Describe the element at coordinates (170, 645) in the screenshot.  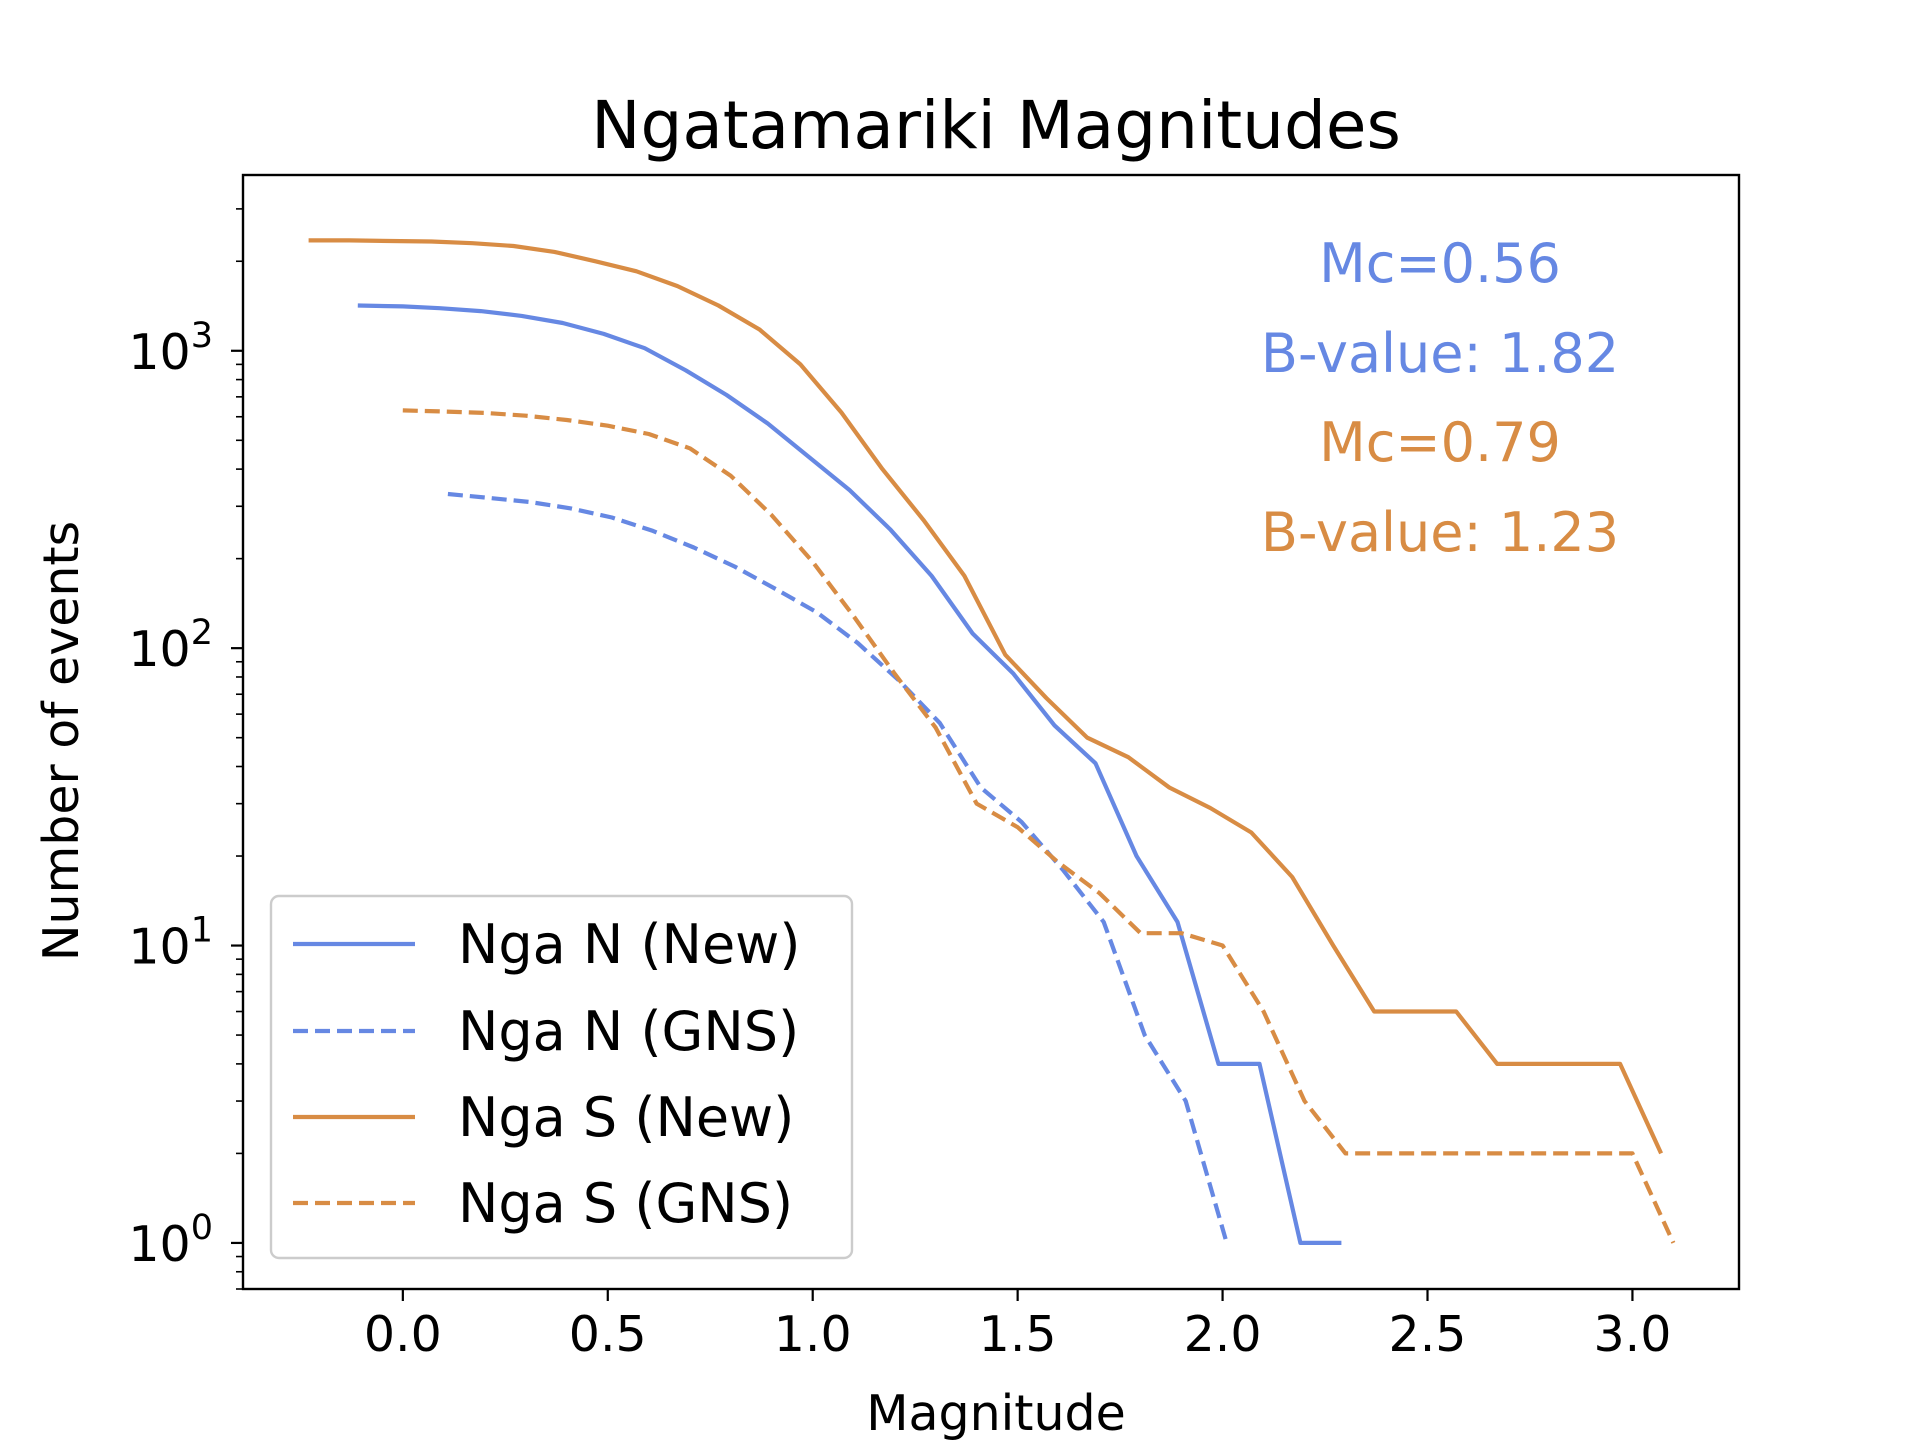
I see `y-tick-label: 10²` at that location.